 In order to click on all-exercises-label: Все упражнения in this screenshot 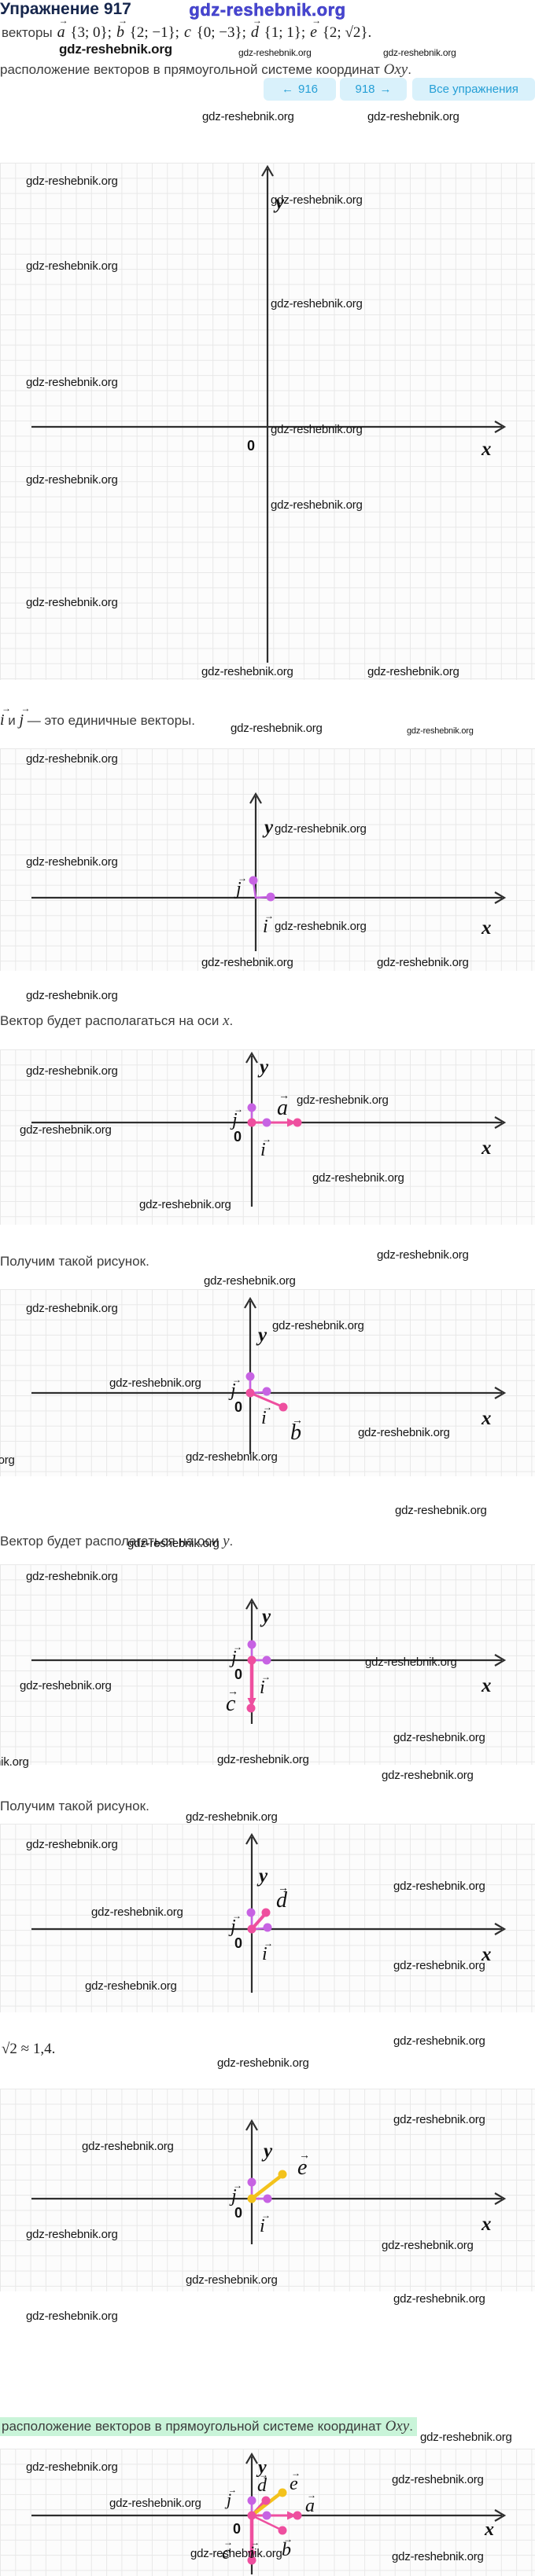, I will do `click(473, 89)`.